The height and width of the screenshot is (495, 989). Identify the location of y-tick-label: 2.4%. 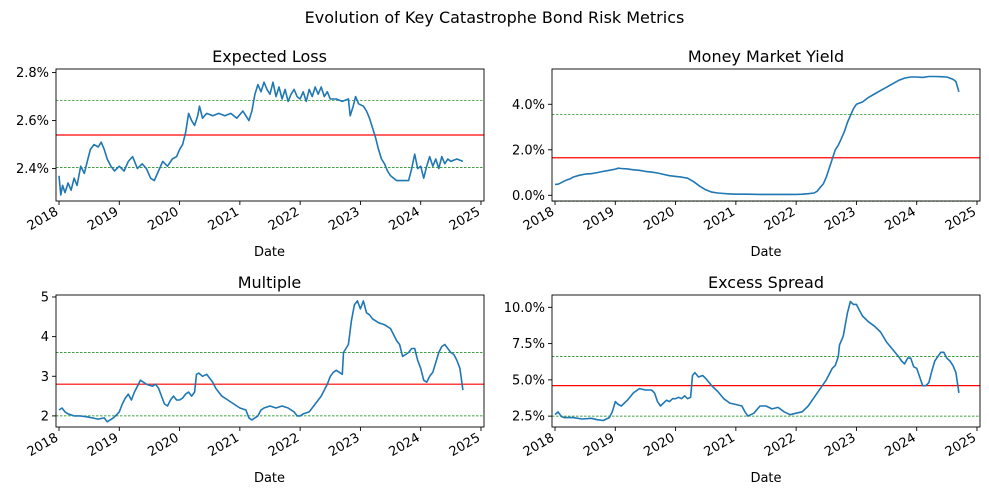
(32, 169).